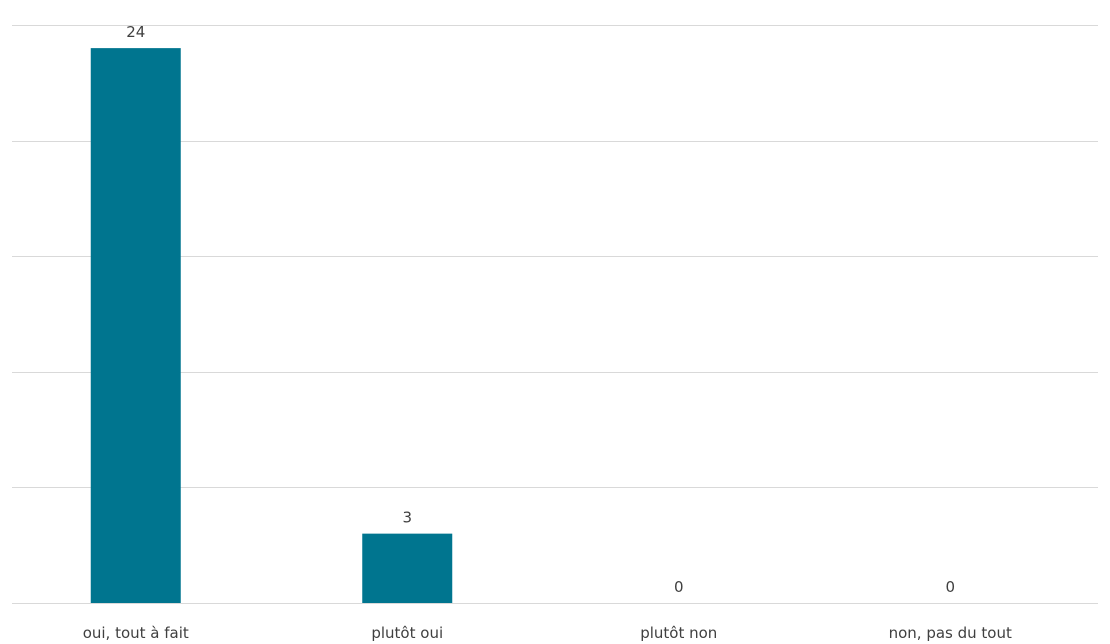 Image resolution: width=1110 pixels, height=644 pixels. Describe the element at coordinates (950, 633) in the screenshot. I see `category-label-4: non, pas du tout` at that location.